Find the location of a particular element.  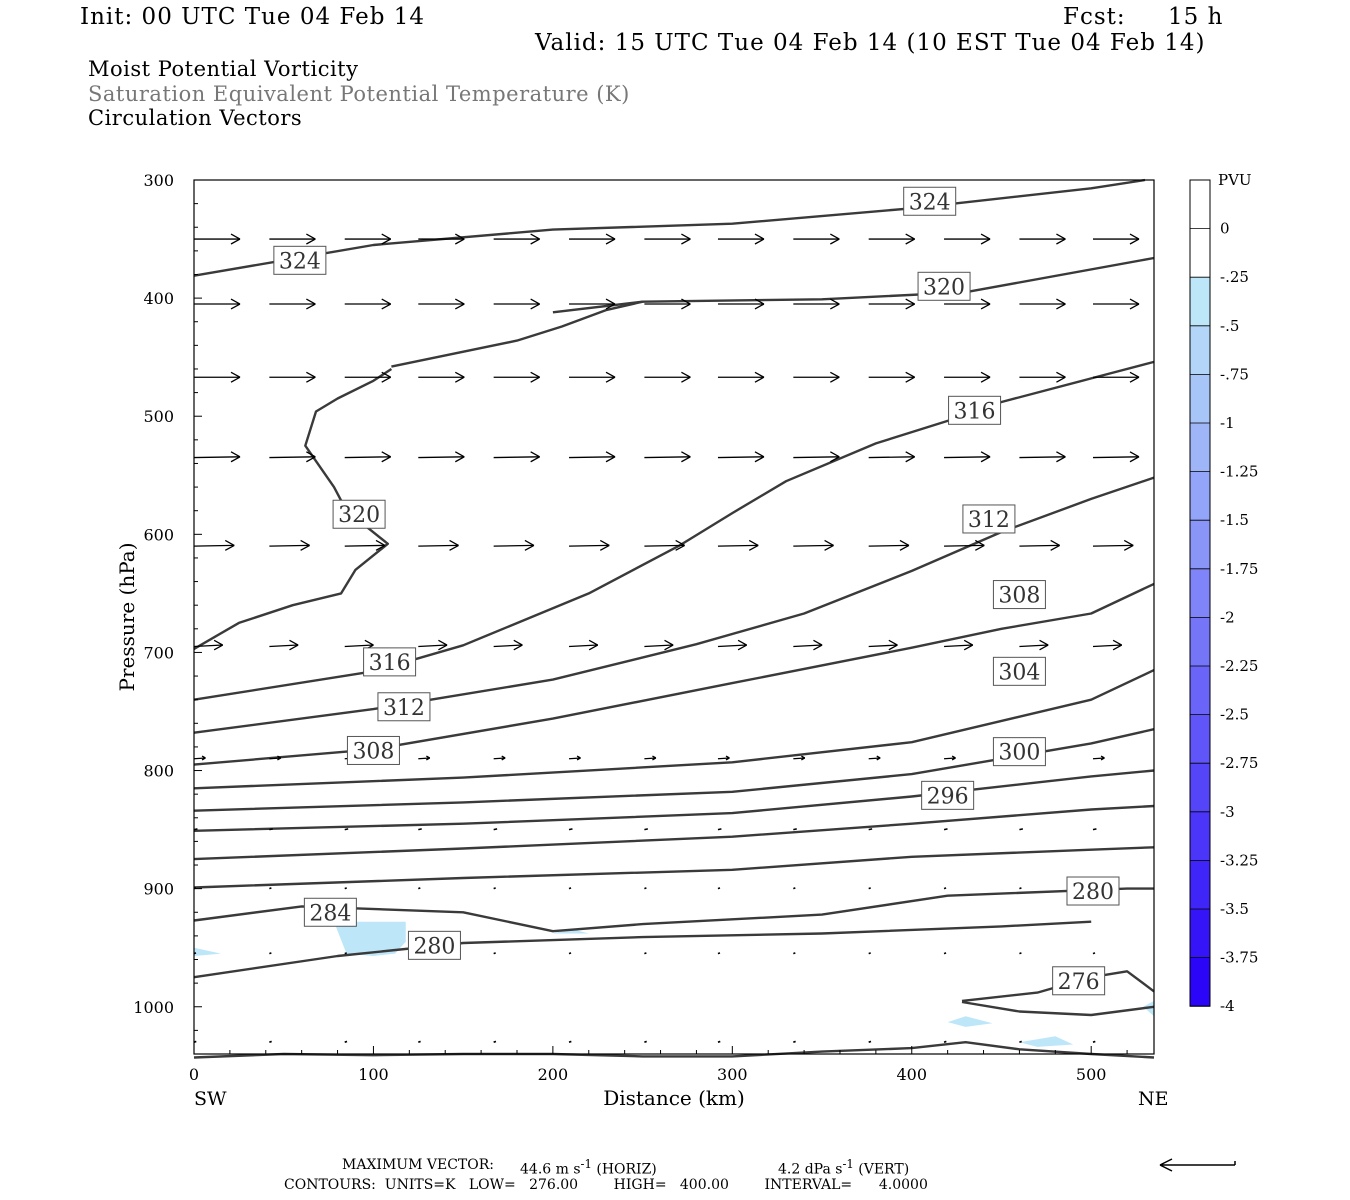

colorbar-label: -1.25 is located at coordinates (1239, 472).